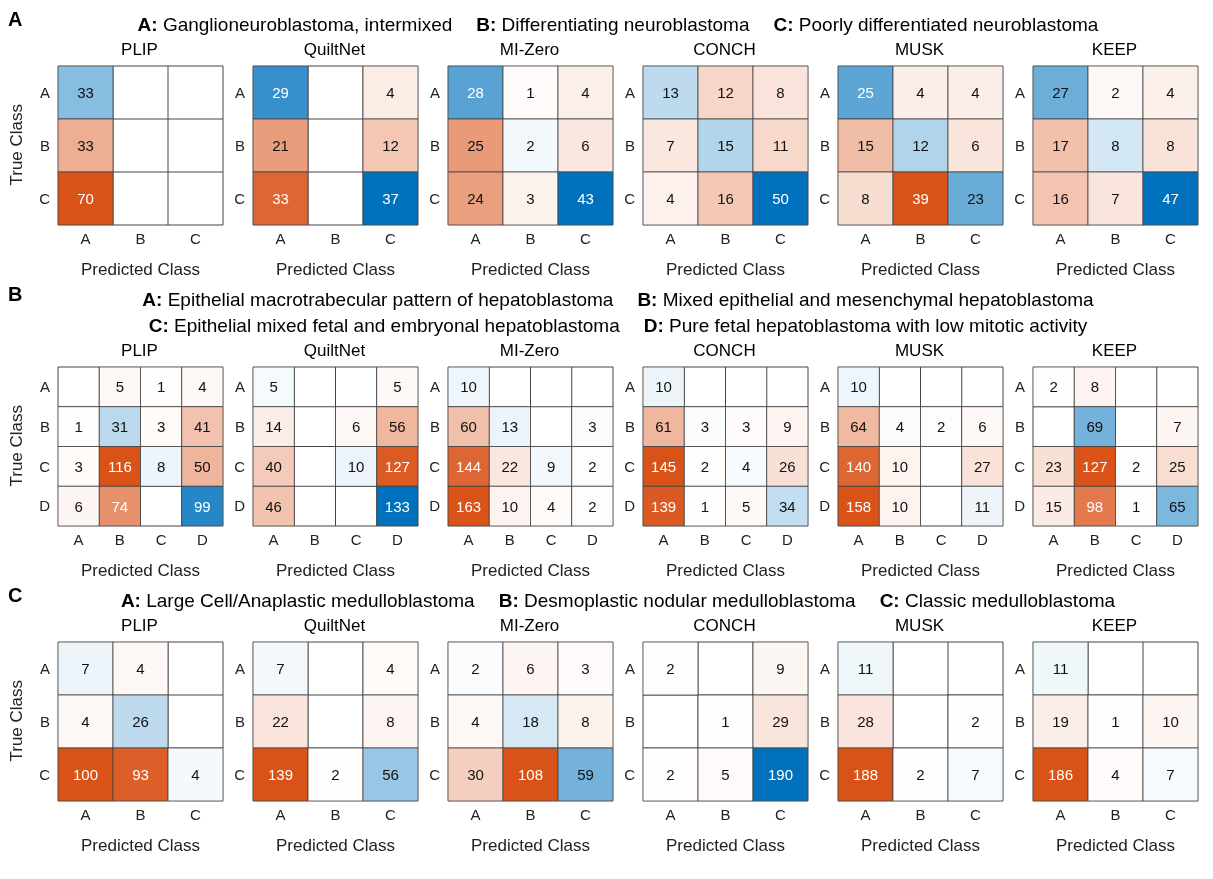  What do you see at coordinates (297, 601) in the screenshot?
I see `text: A: Large Cell/Anaplastic medulloblastoma` at bounding box center [297, 601].